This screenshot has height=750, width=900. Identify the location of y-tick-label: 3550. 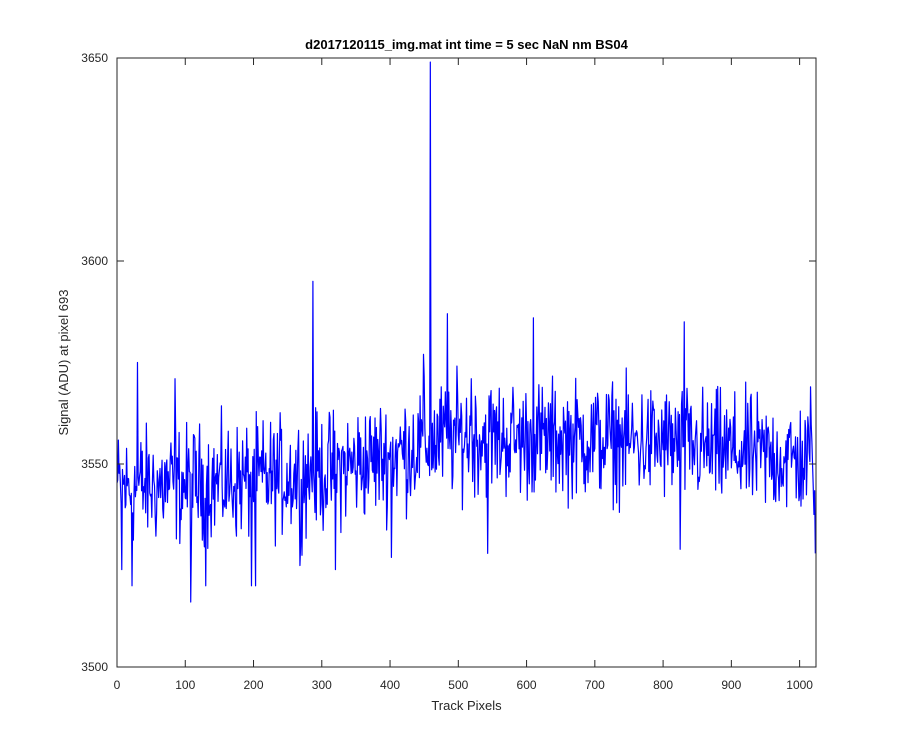
(94, 464).